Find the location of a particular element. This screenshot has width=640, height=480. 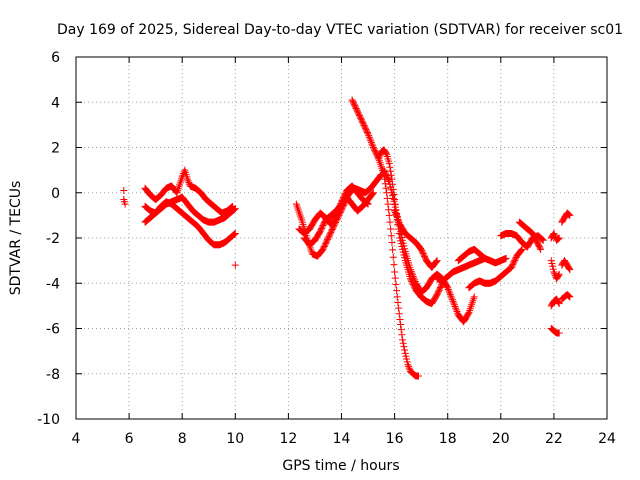

series-early-isolated is located at coordinates (179, 227).